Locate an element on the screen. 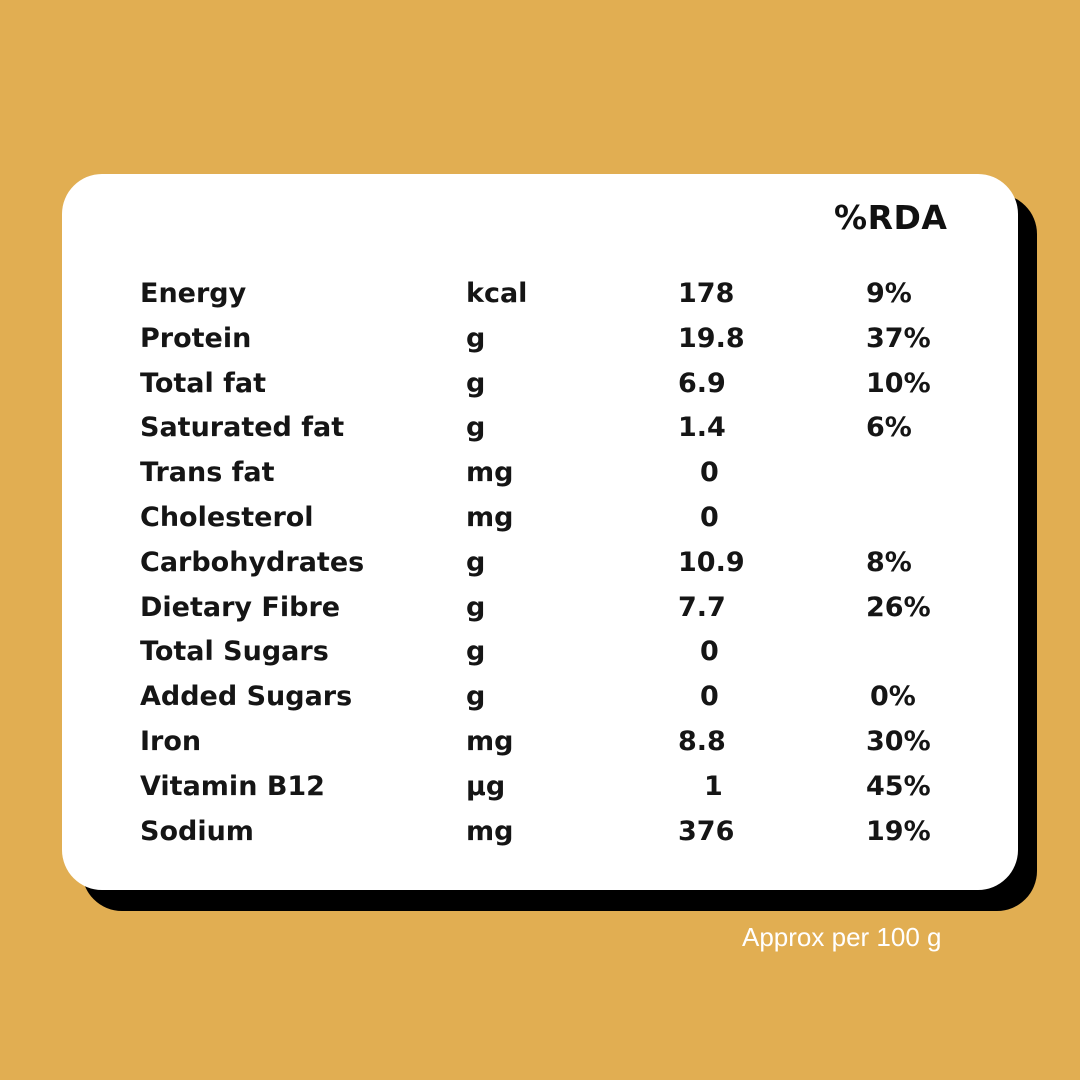 This screenshot has width=1080, height=1080. nutrient-name: Sodium is located at coordinates (197, 831).